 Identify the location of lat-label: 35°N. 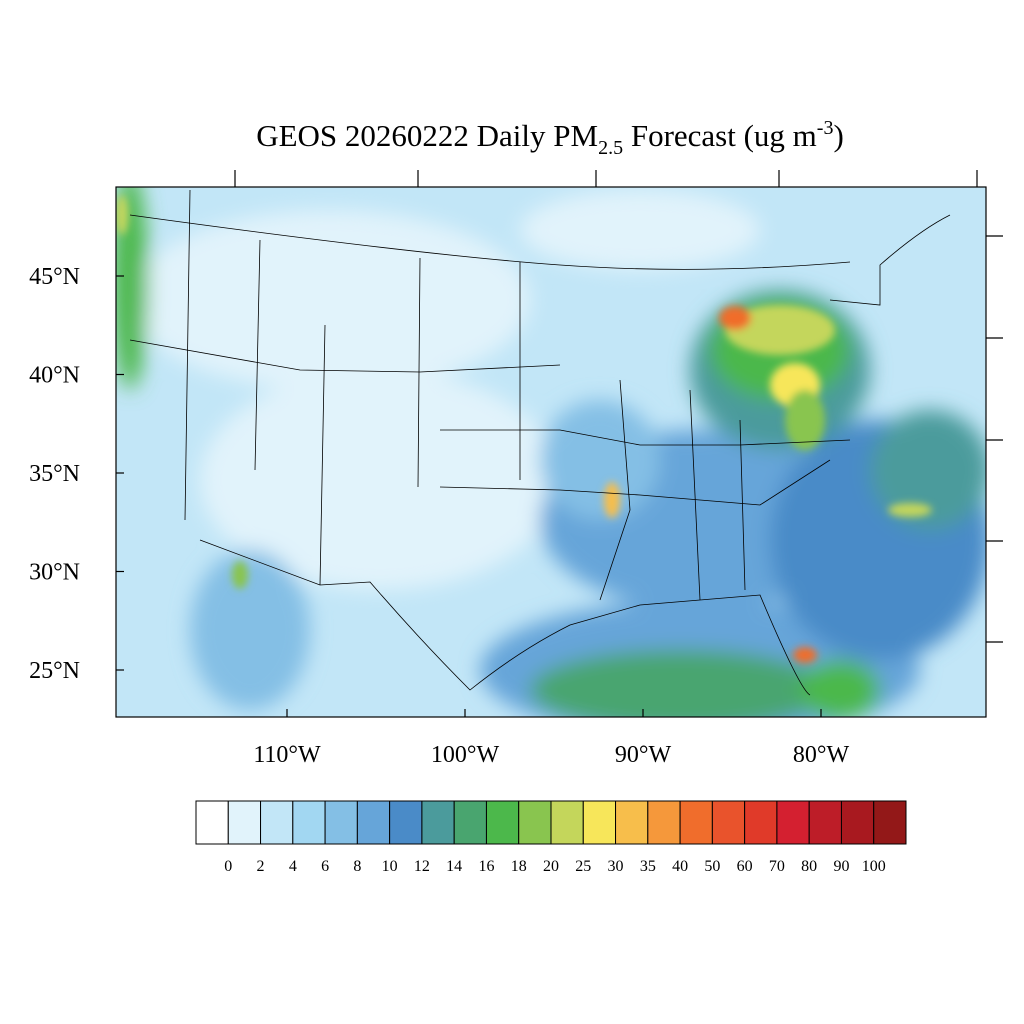
(54, 474).